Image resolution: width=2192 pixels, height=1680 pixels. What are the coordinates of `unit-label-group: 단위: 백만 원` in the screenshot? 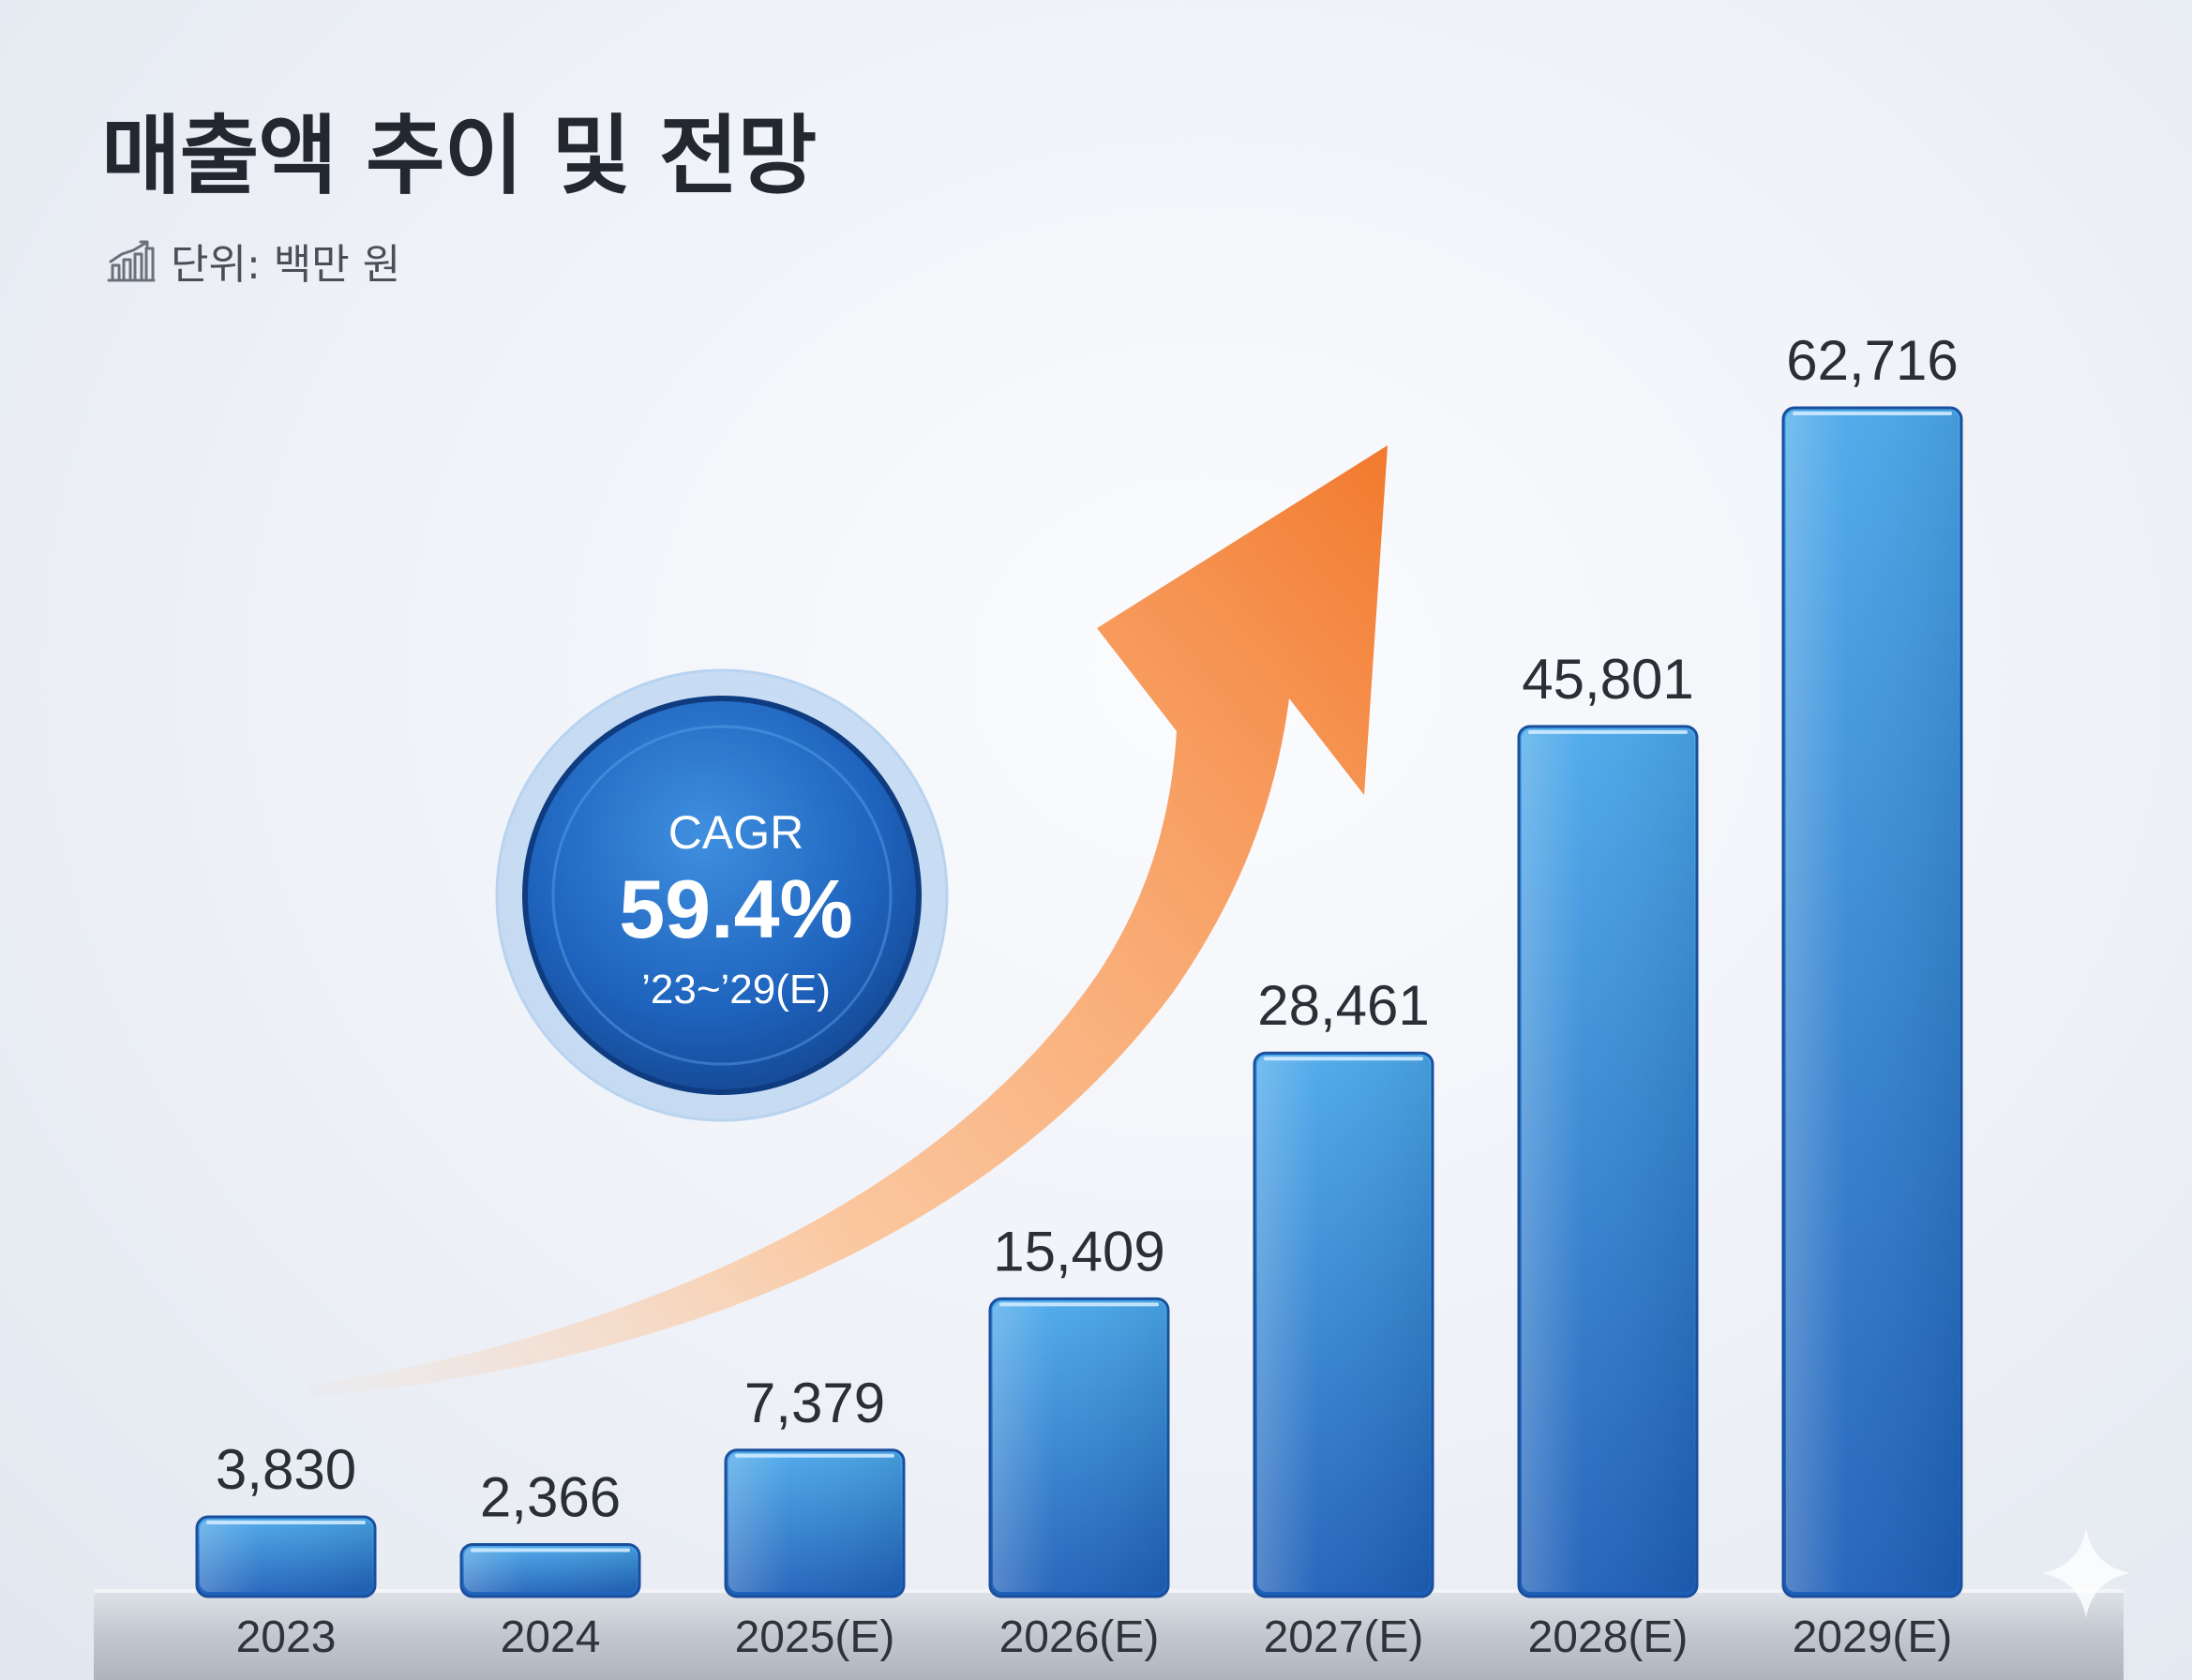 It's located at (253, 261).